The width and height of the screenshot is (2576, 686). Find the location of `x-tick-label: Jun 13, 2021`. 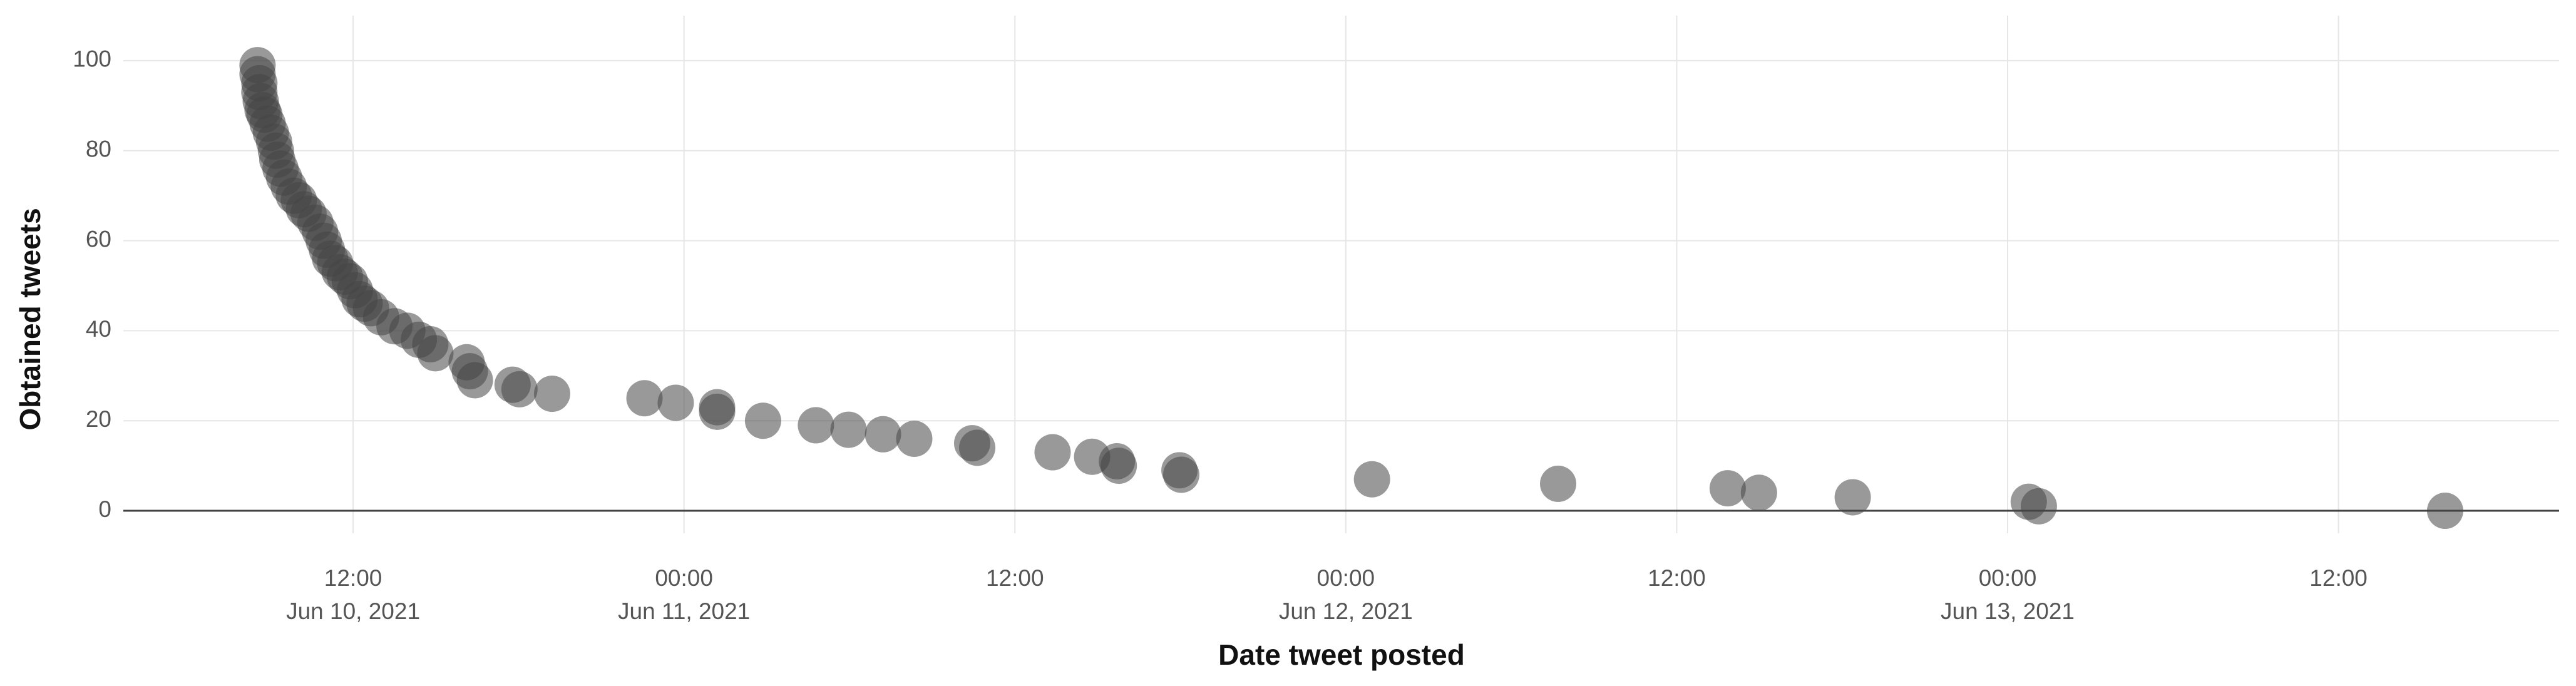

x-tick-label: Jun 13, 2021 is located at coordinates (2008, 611).